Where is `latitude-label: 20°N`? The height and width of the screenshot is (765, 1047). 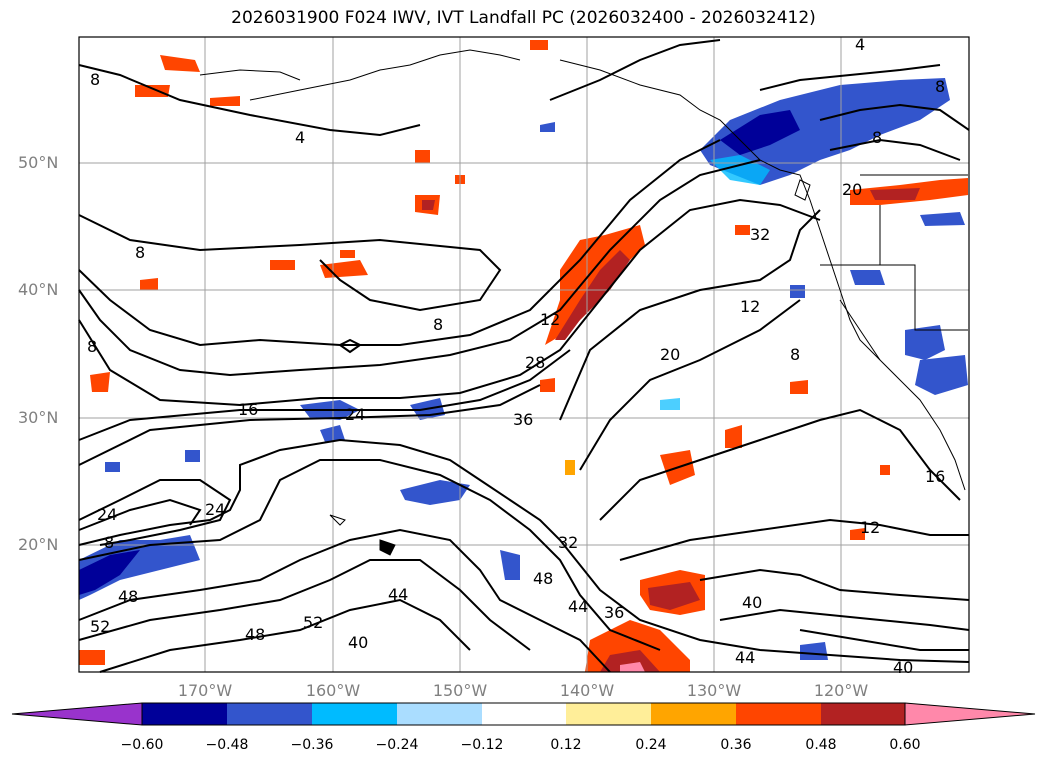 latitude-label: 20°N is located at coordinates (38, 544).